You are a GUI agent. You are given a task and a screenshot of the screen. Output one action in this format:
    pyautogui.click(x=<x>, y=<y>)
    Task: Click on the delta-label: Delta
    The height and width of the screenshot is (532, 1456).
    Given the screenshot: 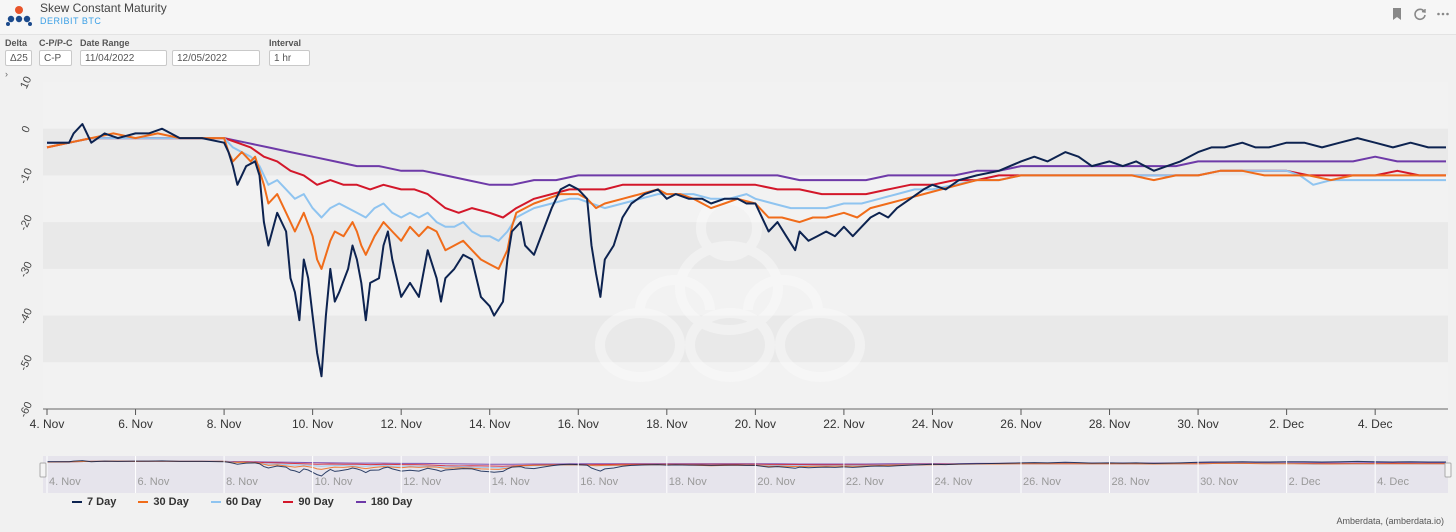 What is the action you would take?
    pyautogui.click(x=16, y=43)
    